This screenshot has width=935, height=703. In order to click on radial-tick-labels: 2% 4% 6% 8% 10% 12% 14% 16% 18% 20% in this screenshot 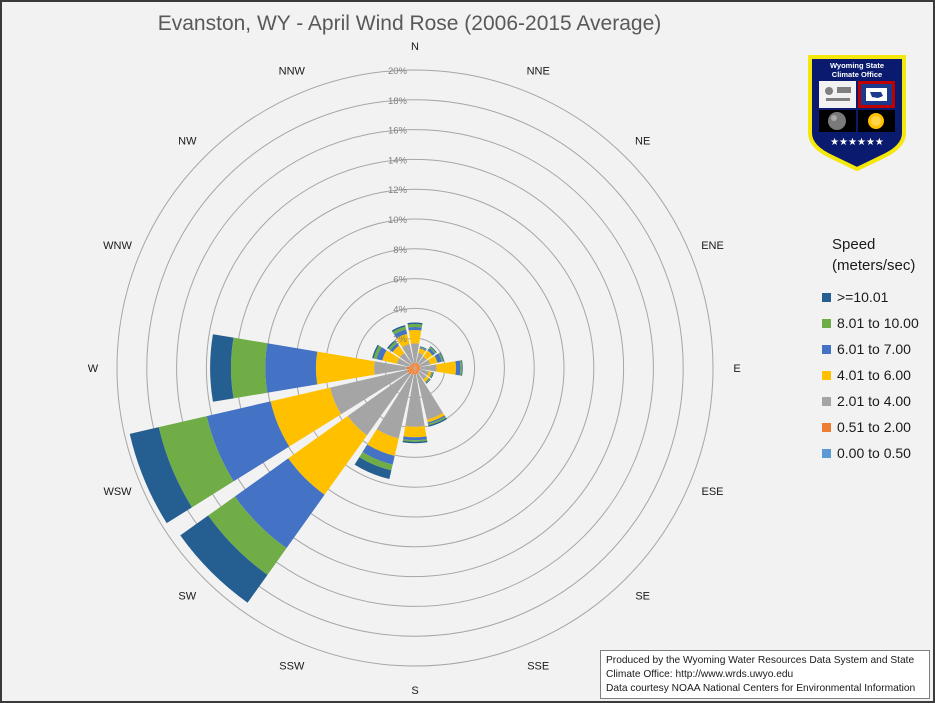, I will do `click(398, 205)`.